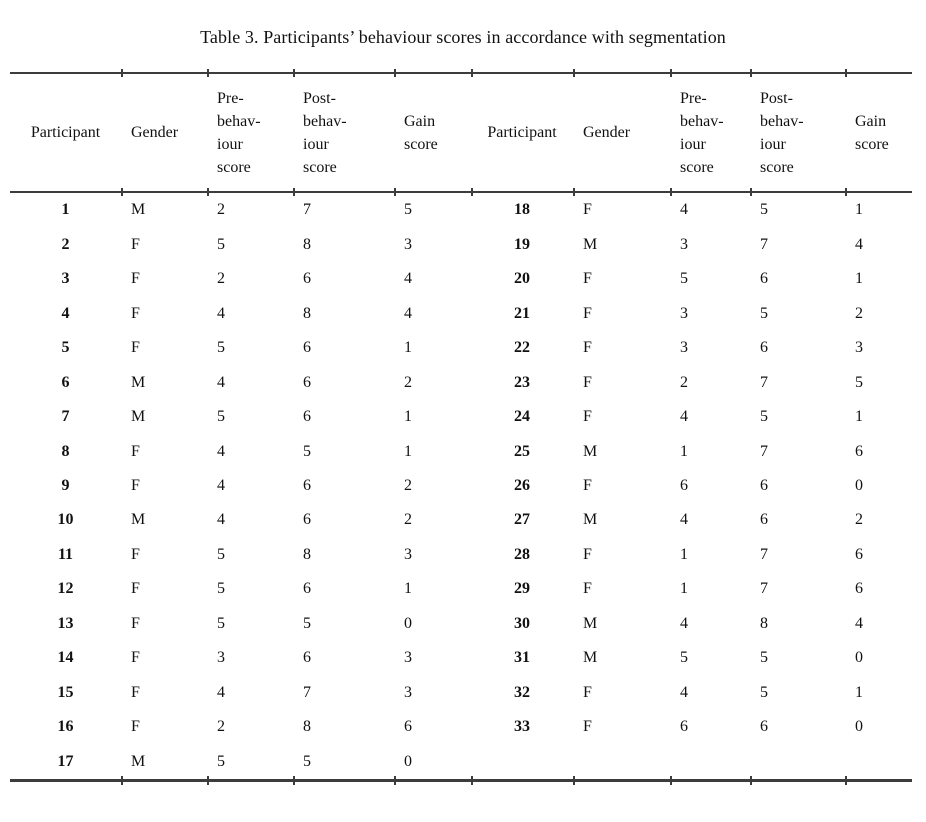  Describe the element at coordinates (522, 348) in the screenshot. I see `cell-participant-right: 22` at that location.